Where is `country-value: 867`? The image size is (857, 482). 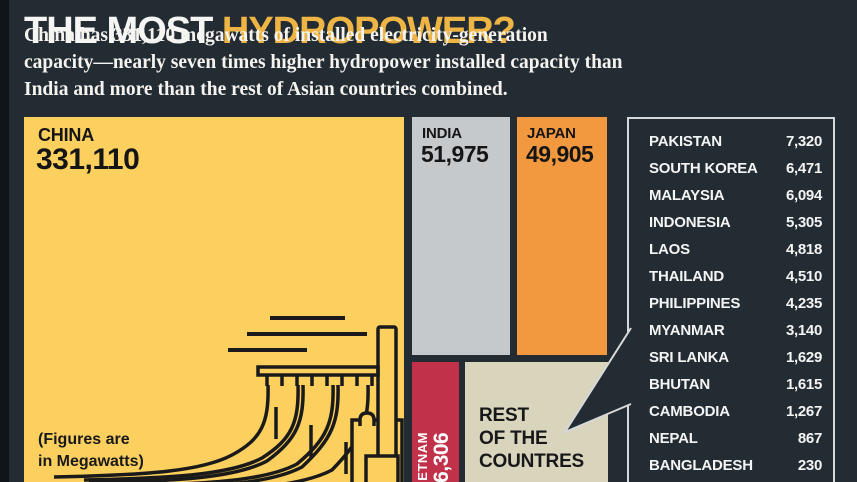 country-value: 867 is located at coordinates (809, 438).